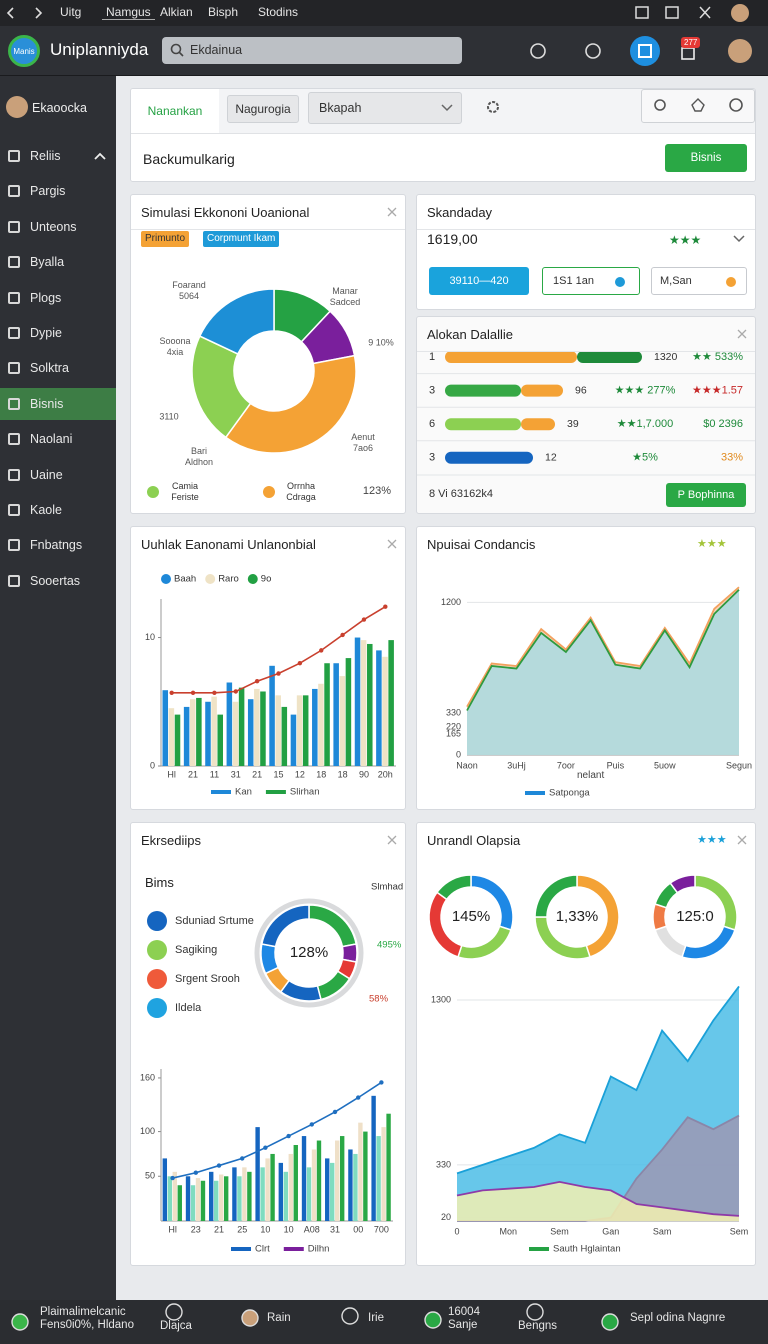 The width and height of the screenshot is (768, 1344). I want to click on legend-label: Baah, so click(185, 579).